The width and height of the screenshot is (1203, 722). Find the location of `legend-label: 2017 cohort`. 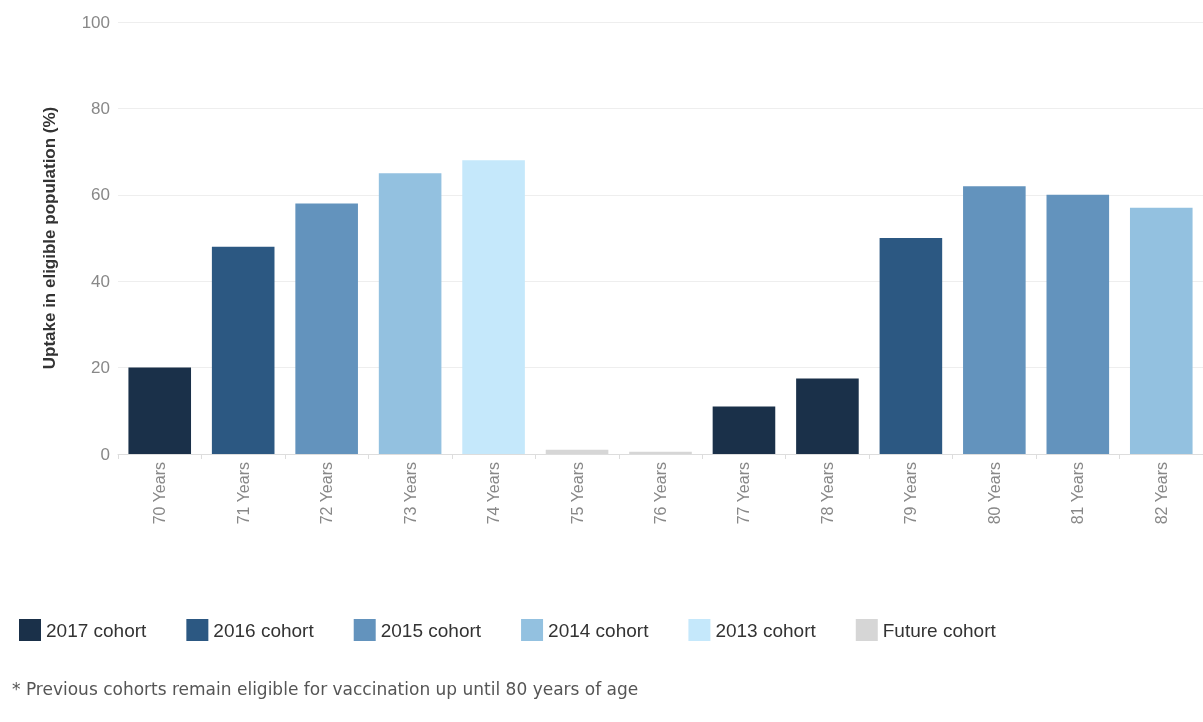

legend-label: 2017 cohort is located at coordinates (97, 630).